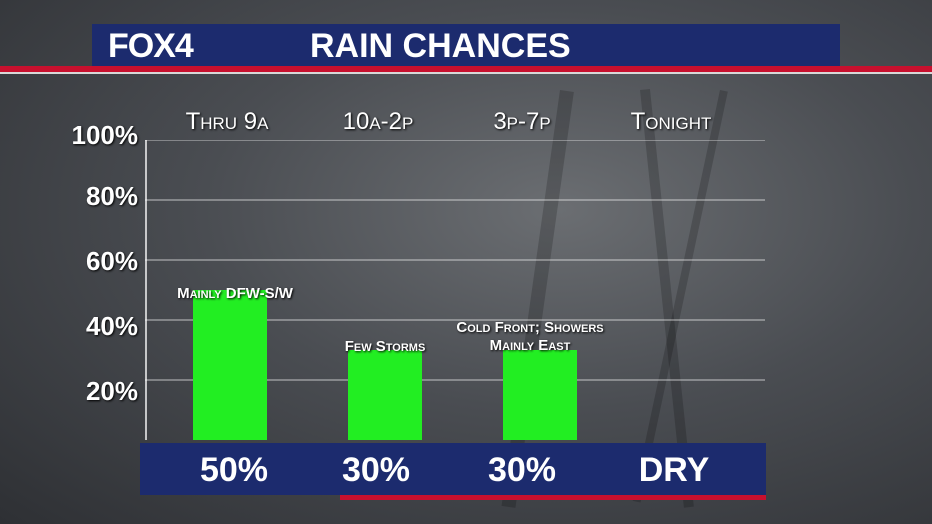 Image resolution: width=932 pixels, height=524 pixels. Describe the element at coordinates (674, 470) in the screenshot. I see `value-label: DRY` at that location.